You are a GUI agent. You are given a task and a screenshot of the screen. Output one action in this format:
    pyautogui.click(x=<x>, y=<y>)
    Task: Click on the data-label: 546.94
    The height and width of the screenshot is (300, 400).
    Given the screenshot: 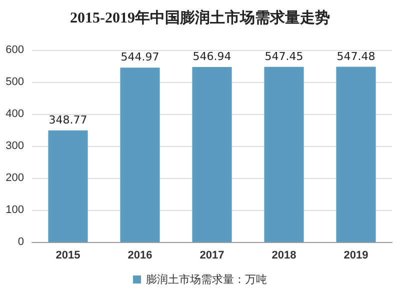 What is the action you would take?
    pyautogui.click(x=212, y=56)
    